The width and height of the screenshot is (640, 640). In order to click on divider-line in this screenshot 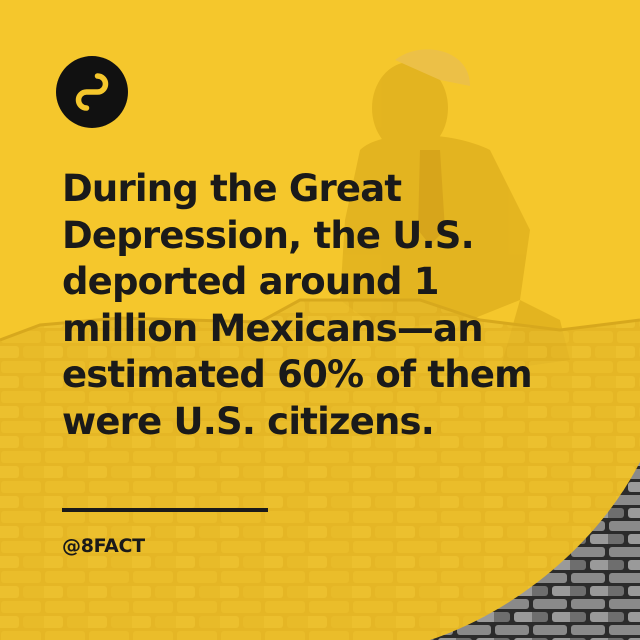, I will do `click(165, 510)`.